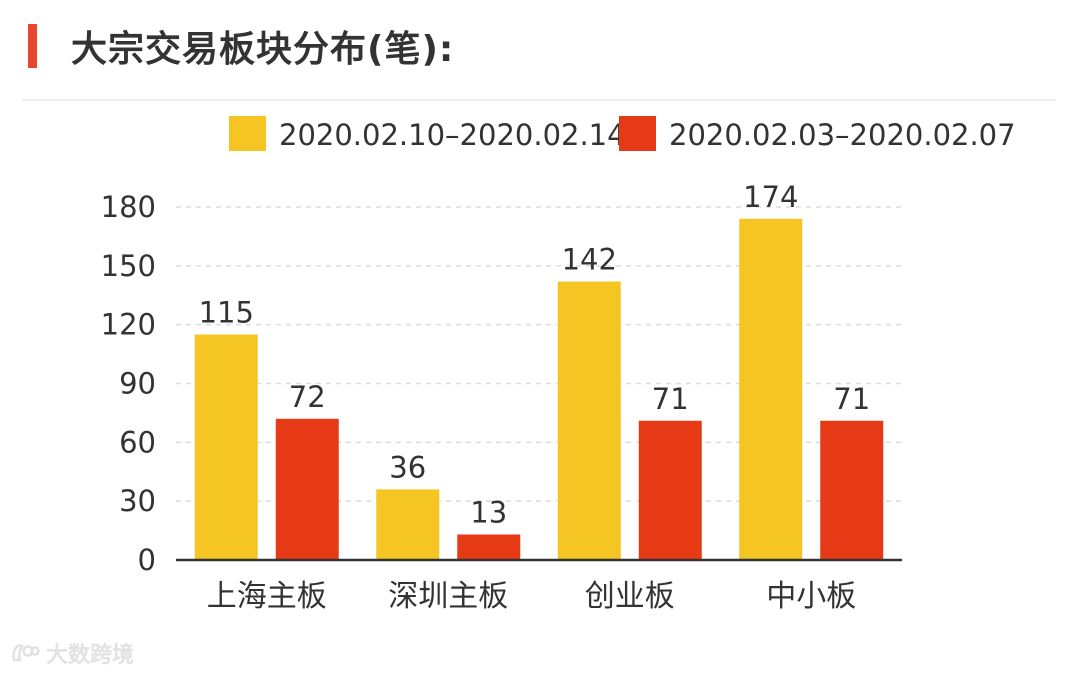 This screenshot has width=1080, height=673. I want to click on bar-value-label-2-1: 72, so click(307, 397).